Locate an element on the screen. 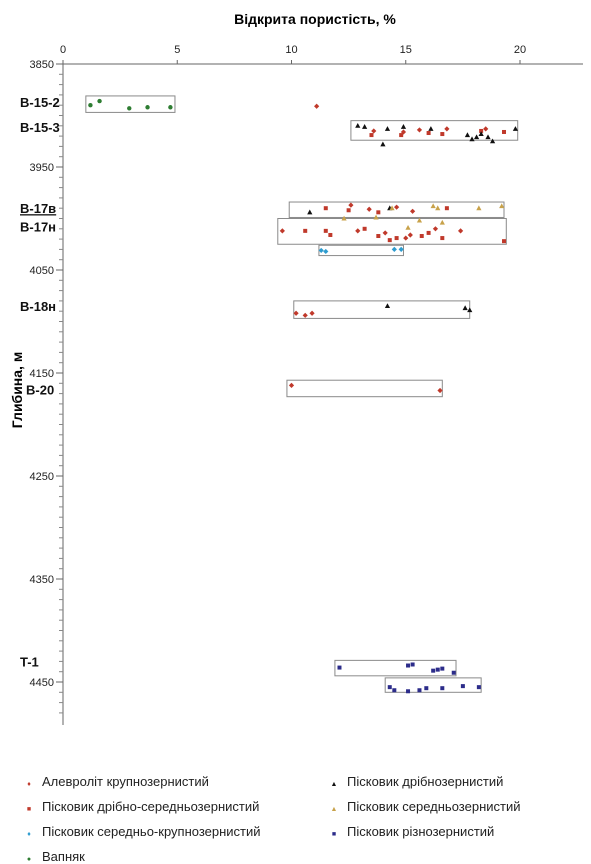 The width and height of the screenshot is (591, 864). legend-item: ♦ Алевроліт крупнозернистий is located at coordinates (115, 781).